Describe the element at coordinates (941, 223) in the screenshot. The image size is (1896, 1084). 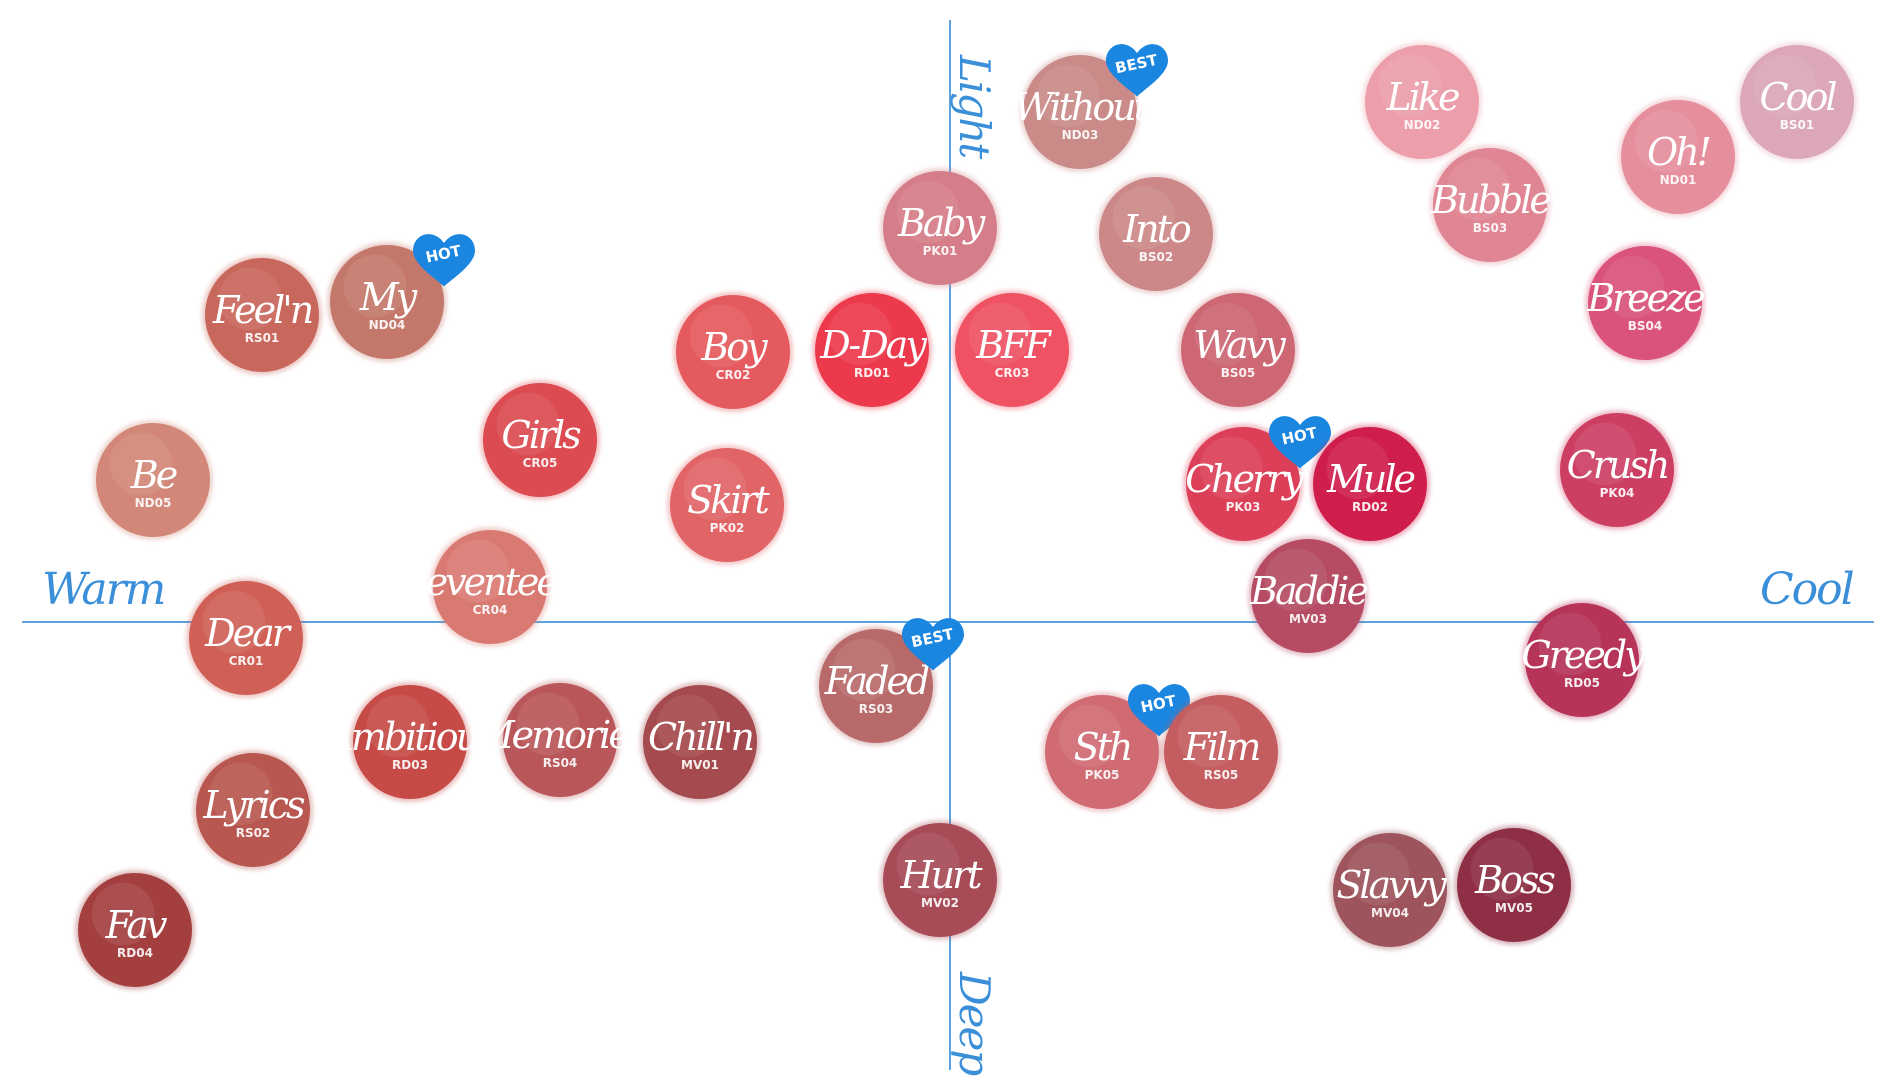
I see `swatch-name: Baby` at that location.